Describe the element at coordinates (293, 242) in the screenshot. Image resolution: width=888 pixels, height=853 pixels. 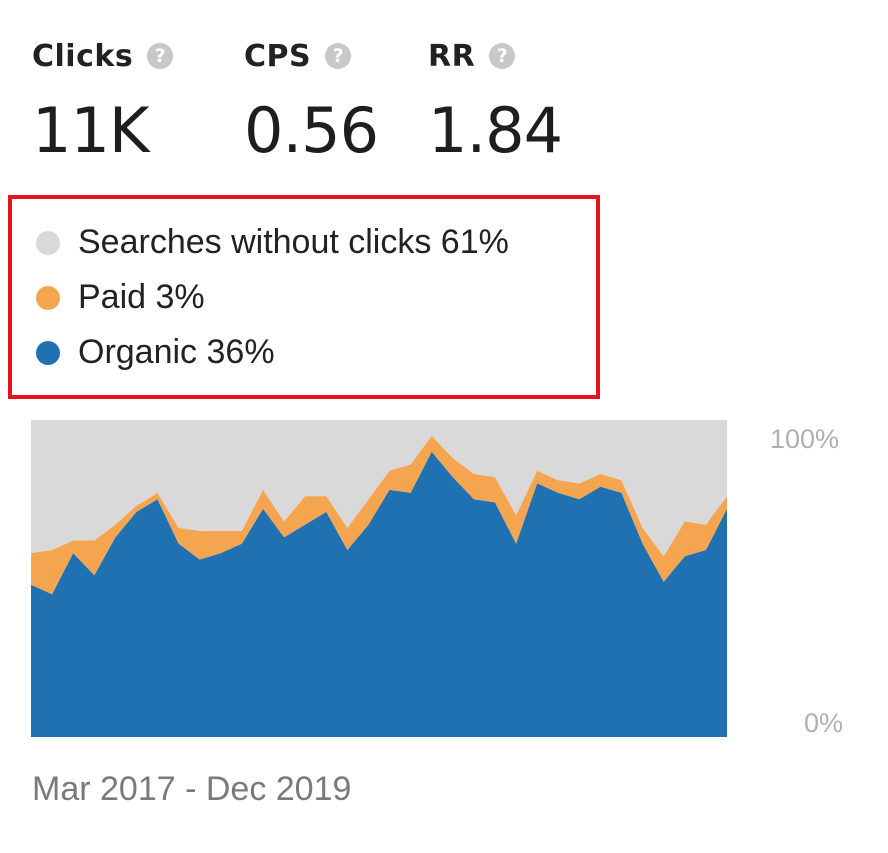
I see `legend-label: Searches without clicks 61%` at that location.